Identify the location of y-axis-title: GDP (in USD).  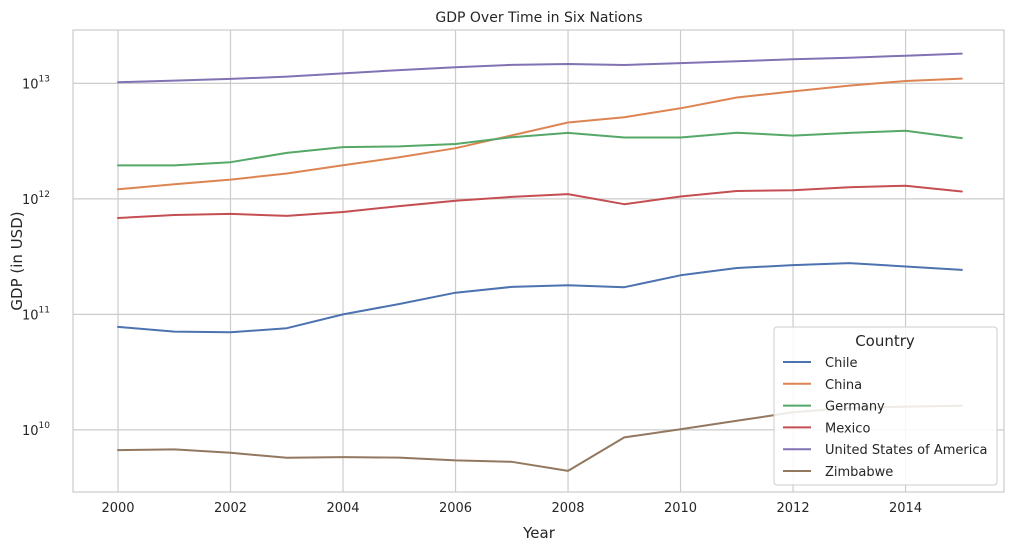
(17, 260).